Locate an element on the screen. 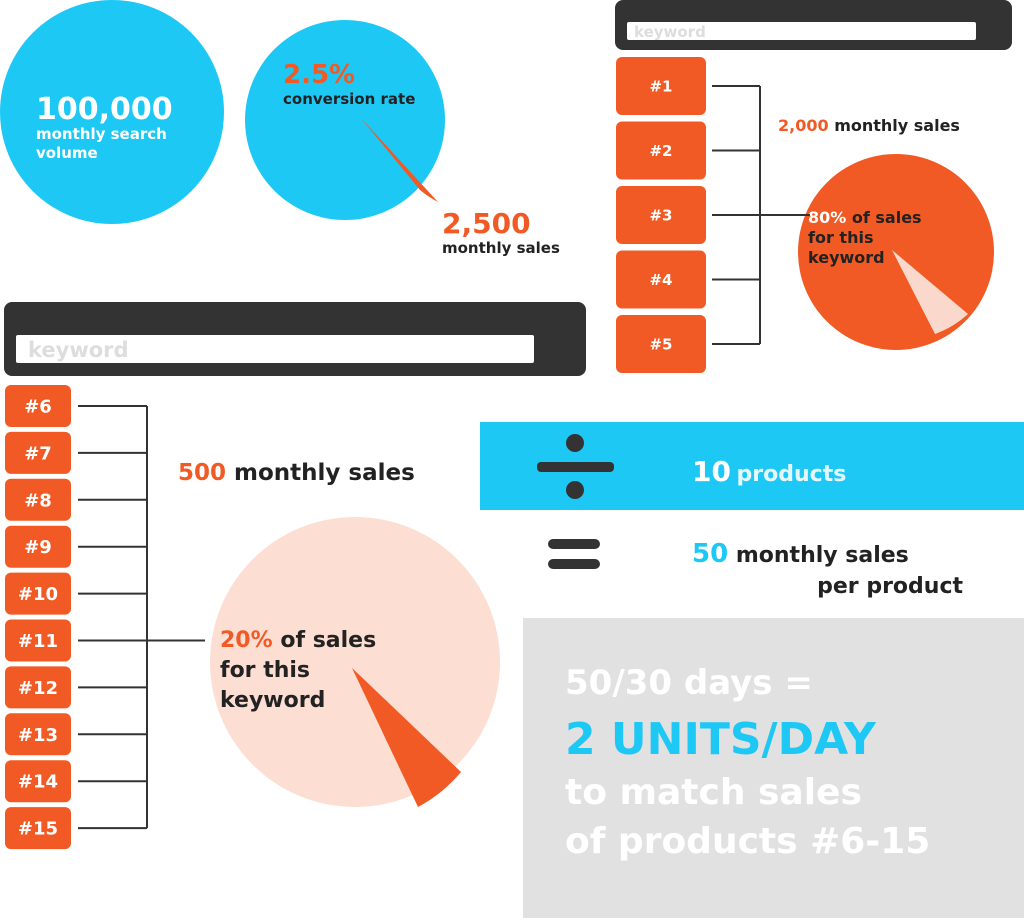  sales-label: monthly sales is located at coordinates (501, 248).